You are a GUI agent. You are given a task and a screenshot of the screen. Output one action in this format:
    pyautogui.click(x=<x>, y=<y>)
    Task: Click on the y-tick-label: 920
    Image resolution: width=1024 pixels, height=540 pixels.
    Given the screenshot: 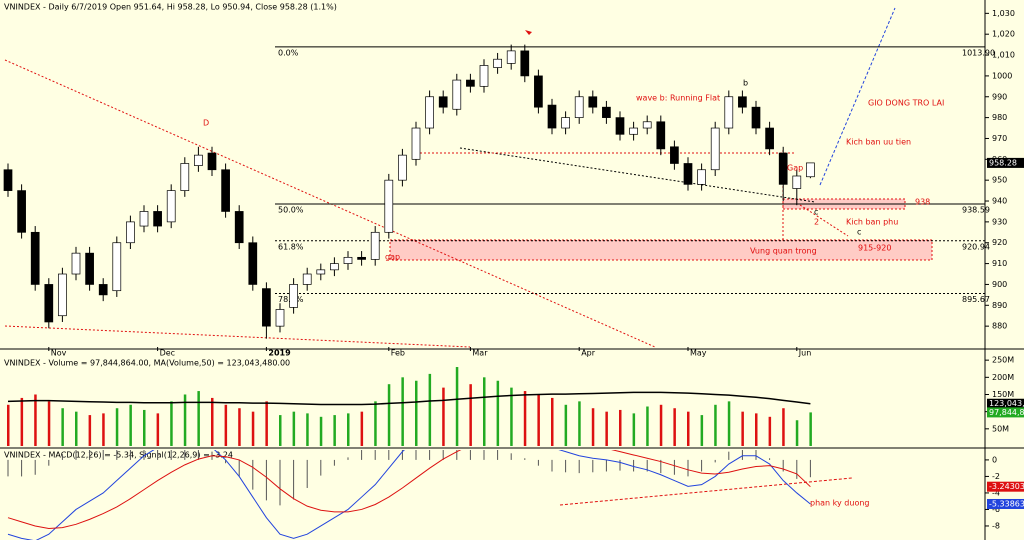 What is the action you would take?
    pyautogui.click(x=999, y=242)
    